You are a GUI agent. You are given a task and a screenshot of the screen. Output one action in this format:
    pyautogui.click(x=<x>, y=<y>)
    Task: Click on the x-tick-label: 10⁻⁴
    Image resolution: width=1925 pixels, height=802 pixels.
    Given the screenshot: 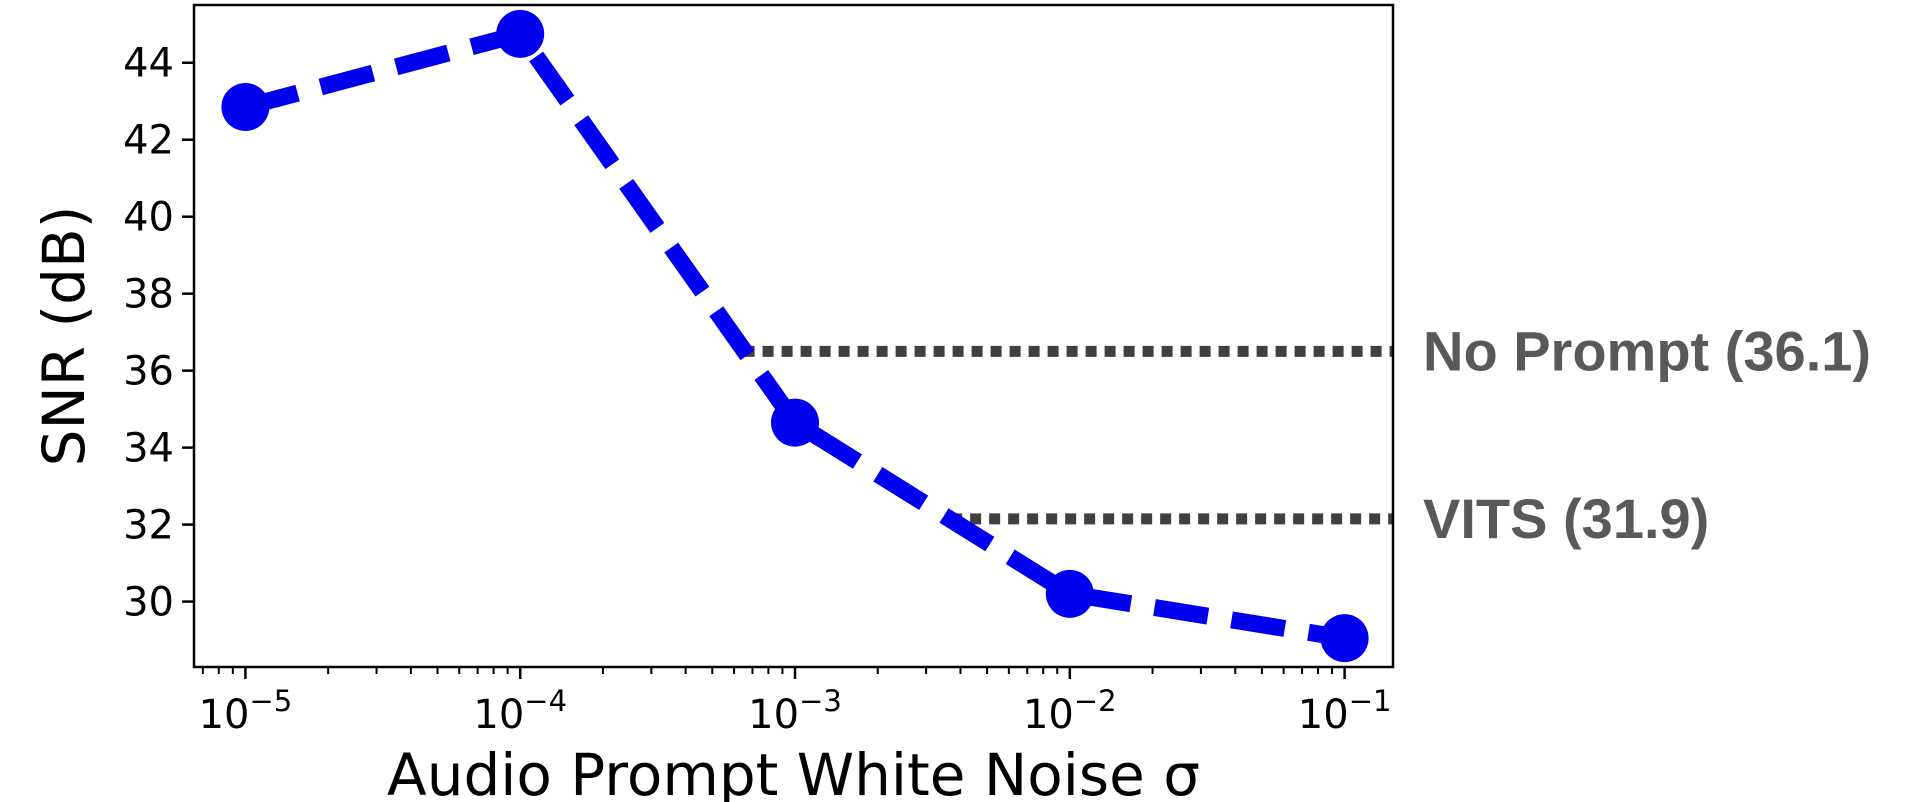 What is the action you would take?
    pyautogui.click(x=520, y=711)
    